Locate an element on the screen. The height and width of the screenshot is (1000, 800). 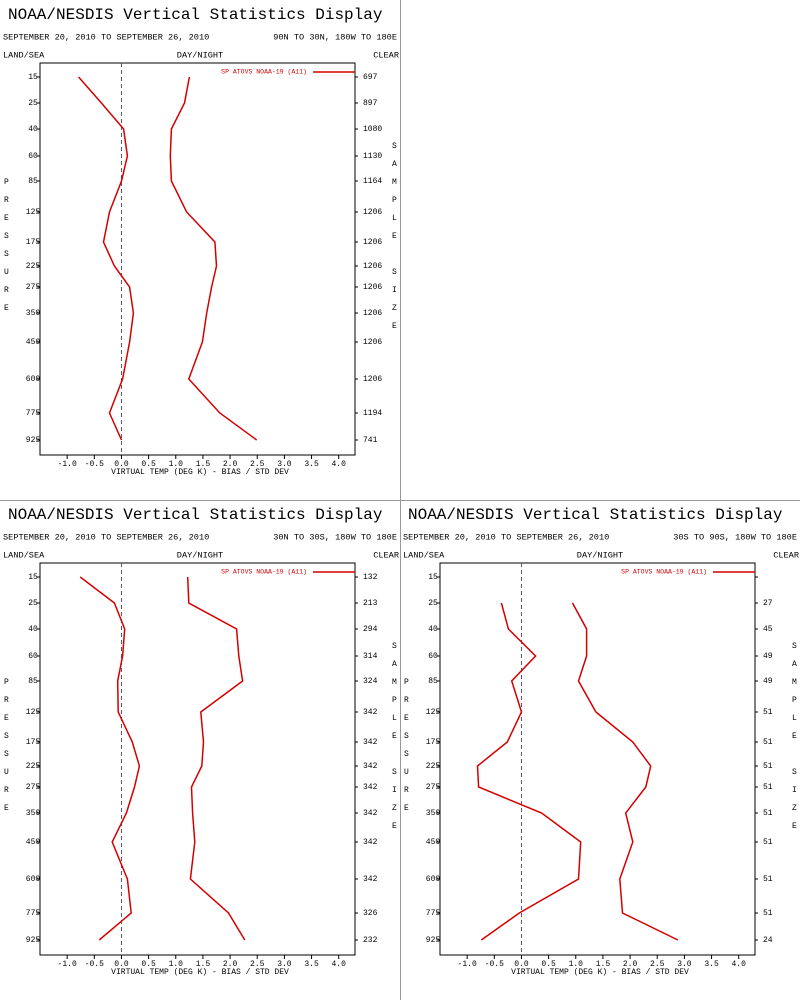
y2-axis-label: SAMPLE SIZE is located at coordinates (794, 741).